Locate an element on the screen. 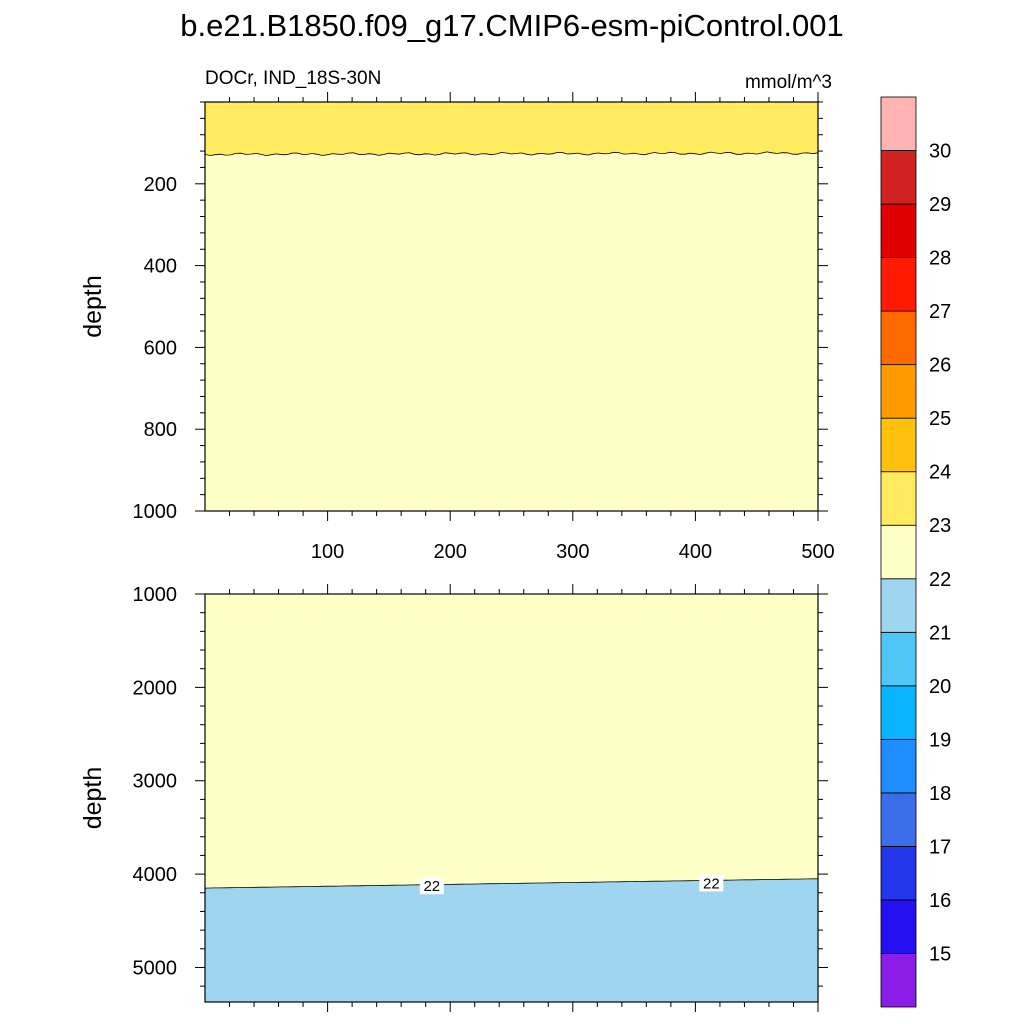 The width and height of the screenshot is (1024, 1024). colorbar-label: 27 is located at coordinates (940, 312).